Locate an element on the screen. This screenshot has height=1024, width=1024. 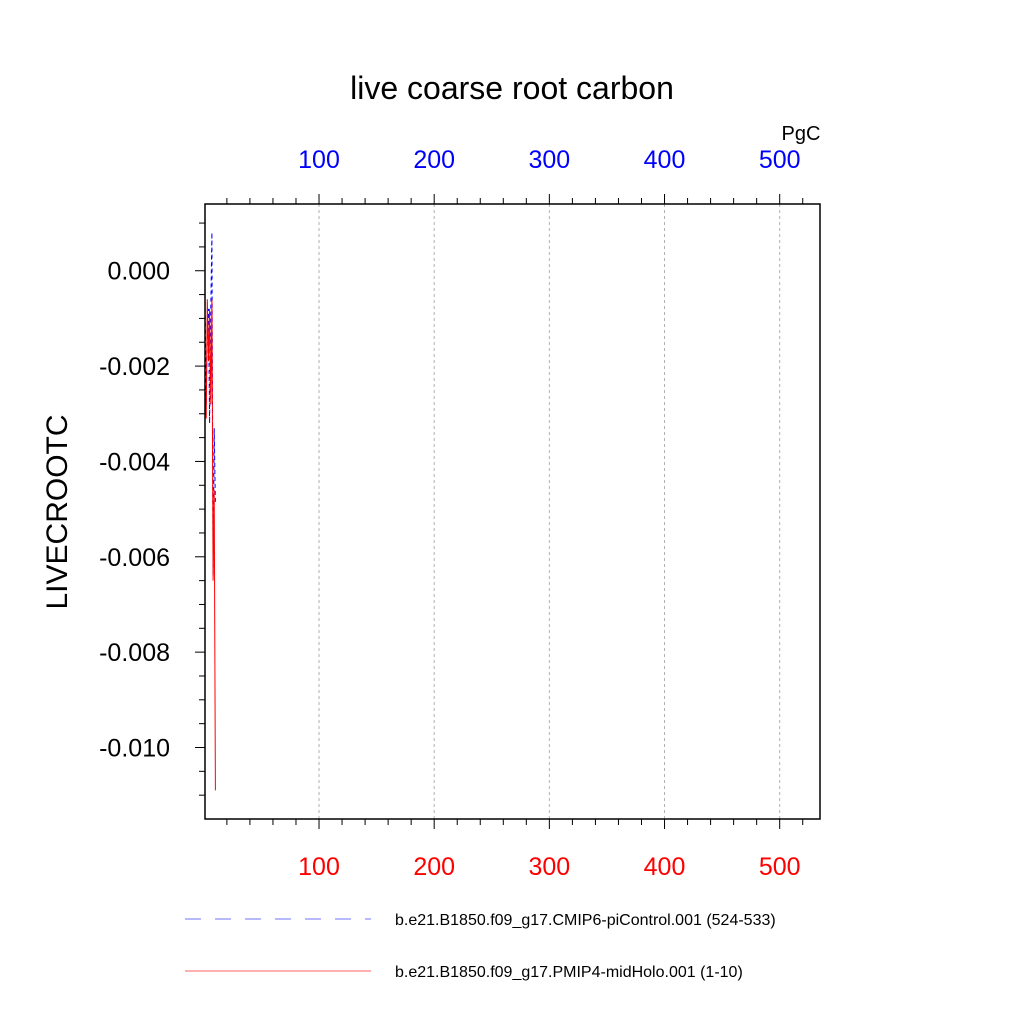
y-tick-label: -0.002 is located at coordinates (134, 367).